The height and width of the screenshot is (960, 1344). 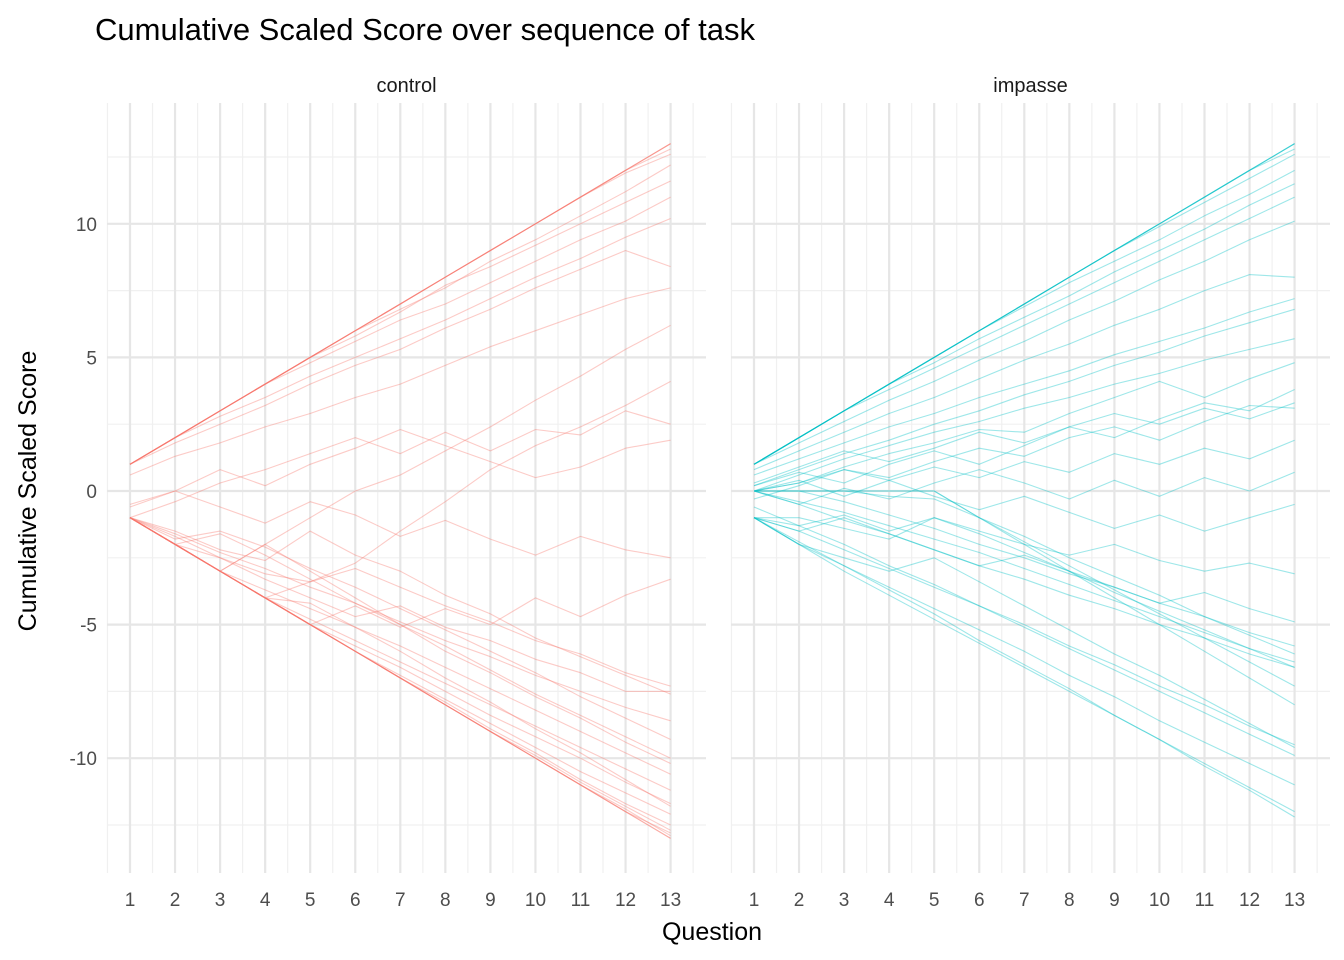 I want to click on y-tick-label: -10, so click(x=83, y=759).